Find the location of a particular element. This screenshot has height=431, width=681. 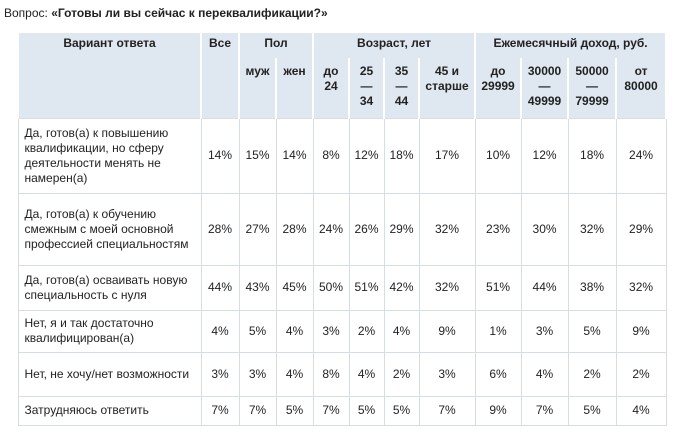

value-cell: 26% is located at coordinates (366, 229).